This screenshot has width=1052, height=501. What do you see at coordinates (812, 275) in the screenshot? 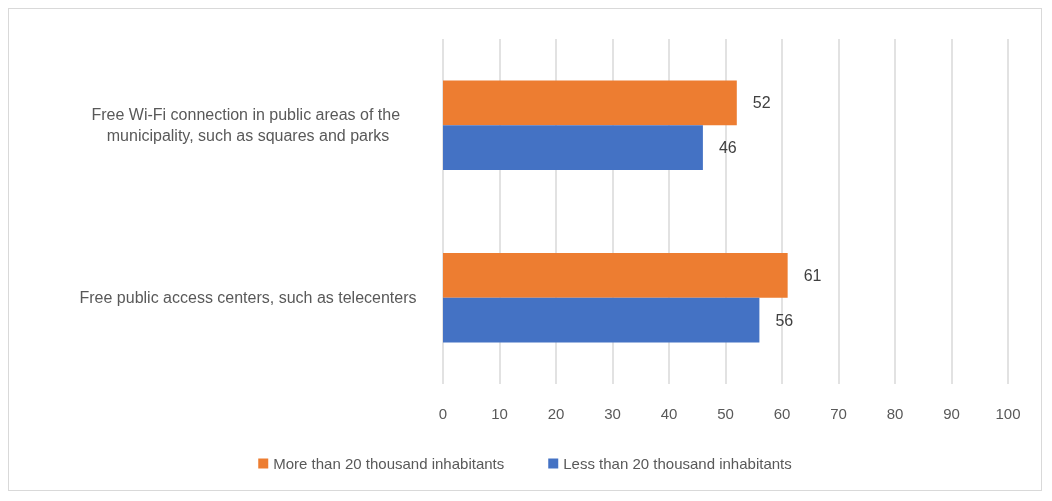
I see `data-label: 61` at bounding box center [812, 275].